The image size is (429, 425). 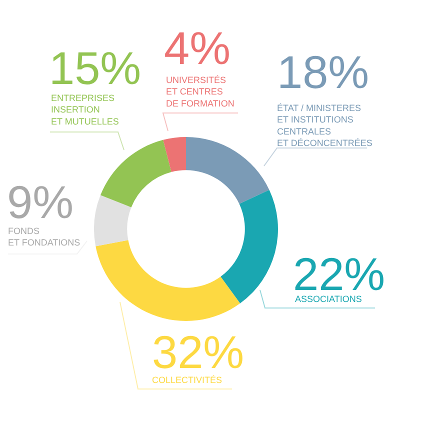 What do you see at coordinates (328, 299) in the screenshot?
I see `slice-label: ASSOCIATIONS` at bounding box center [328, 299].